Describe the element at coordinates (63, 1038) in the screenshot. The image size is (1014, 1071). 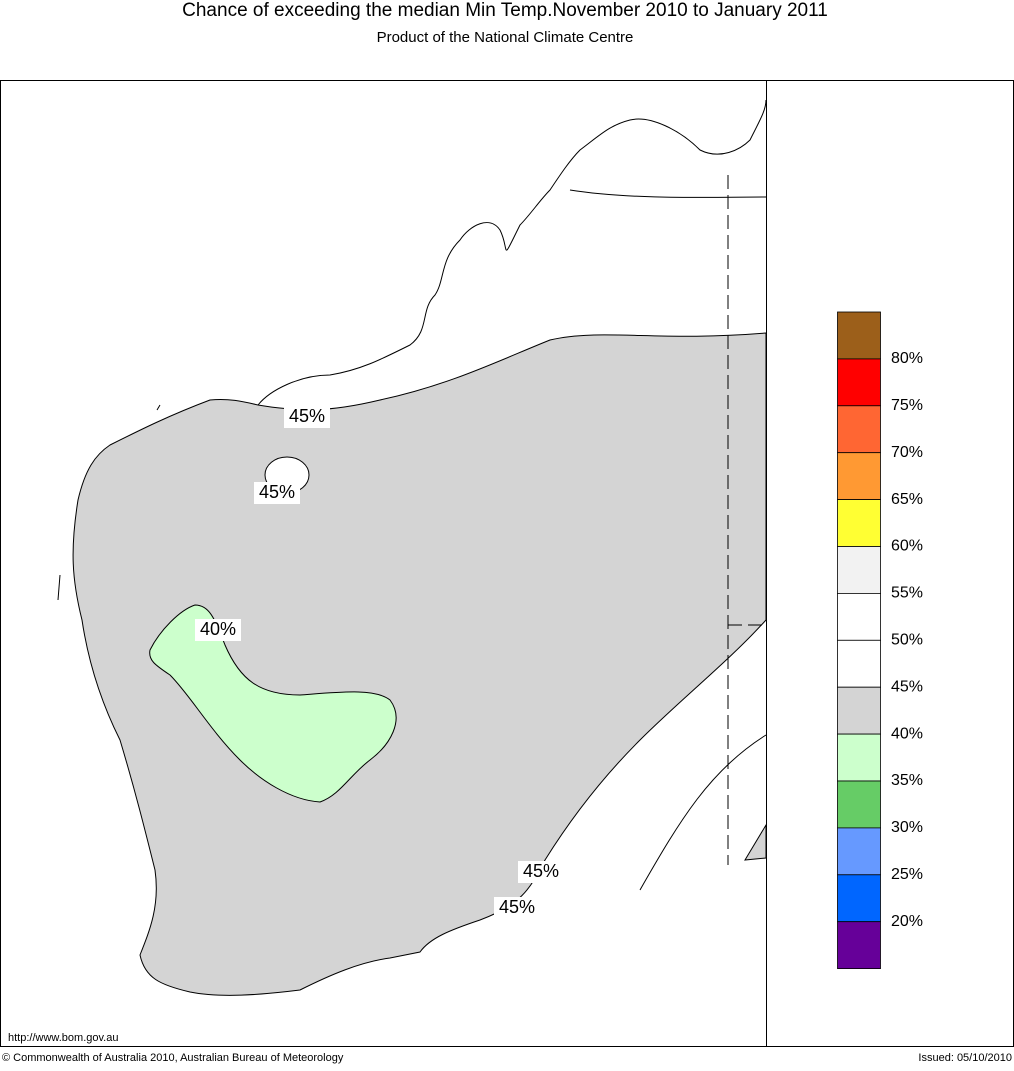
I see `url: http://www.bom.gov.au` at that location.